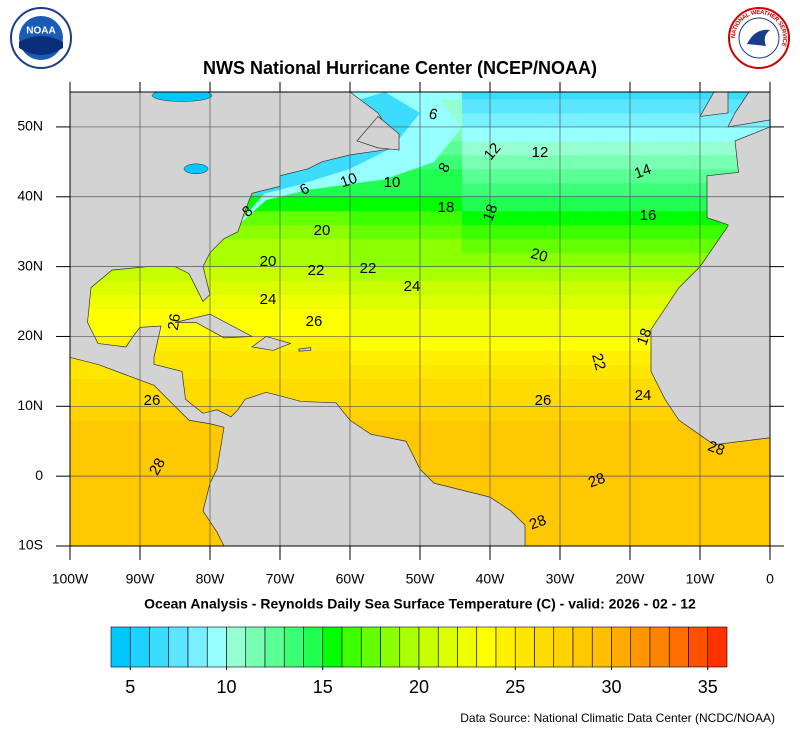  I want to click on x-tick-label: 90W, so click(141, 579).